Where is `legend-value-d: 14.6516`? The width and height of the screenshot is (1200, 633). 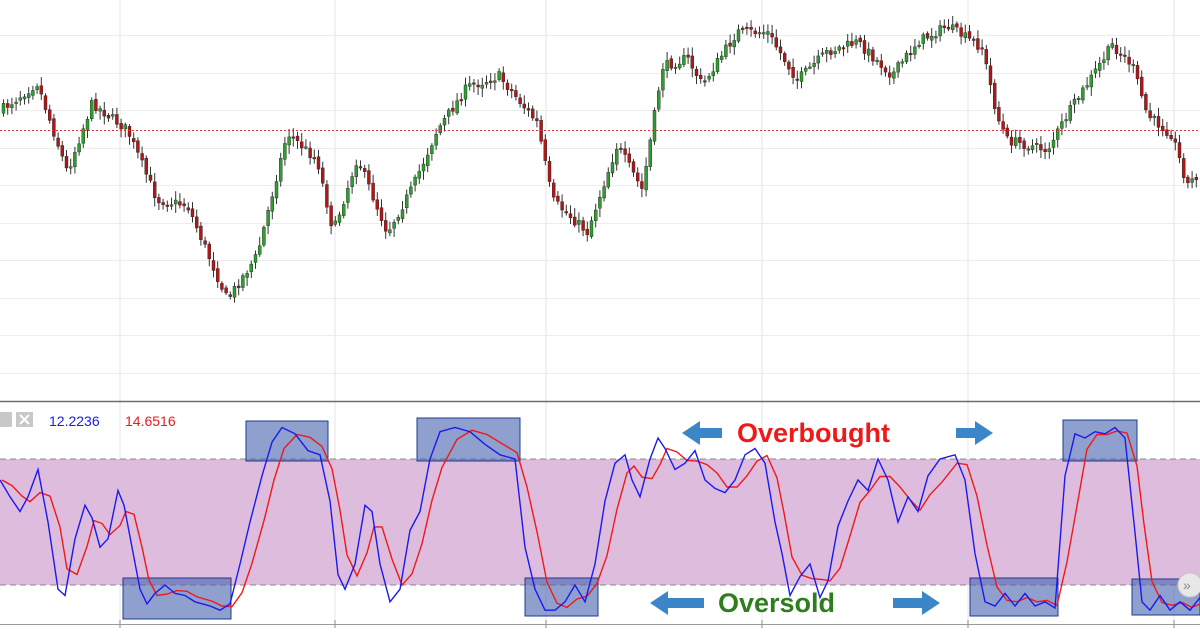 legend-value-d: 14.6516 is located at coordinates (150, 421).